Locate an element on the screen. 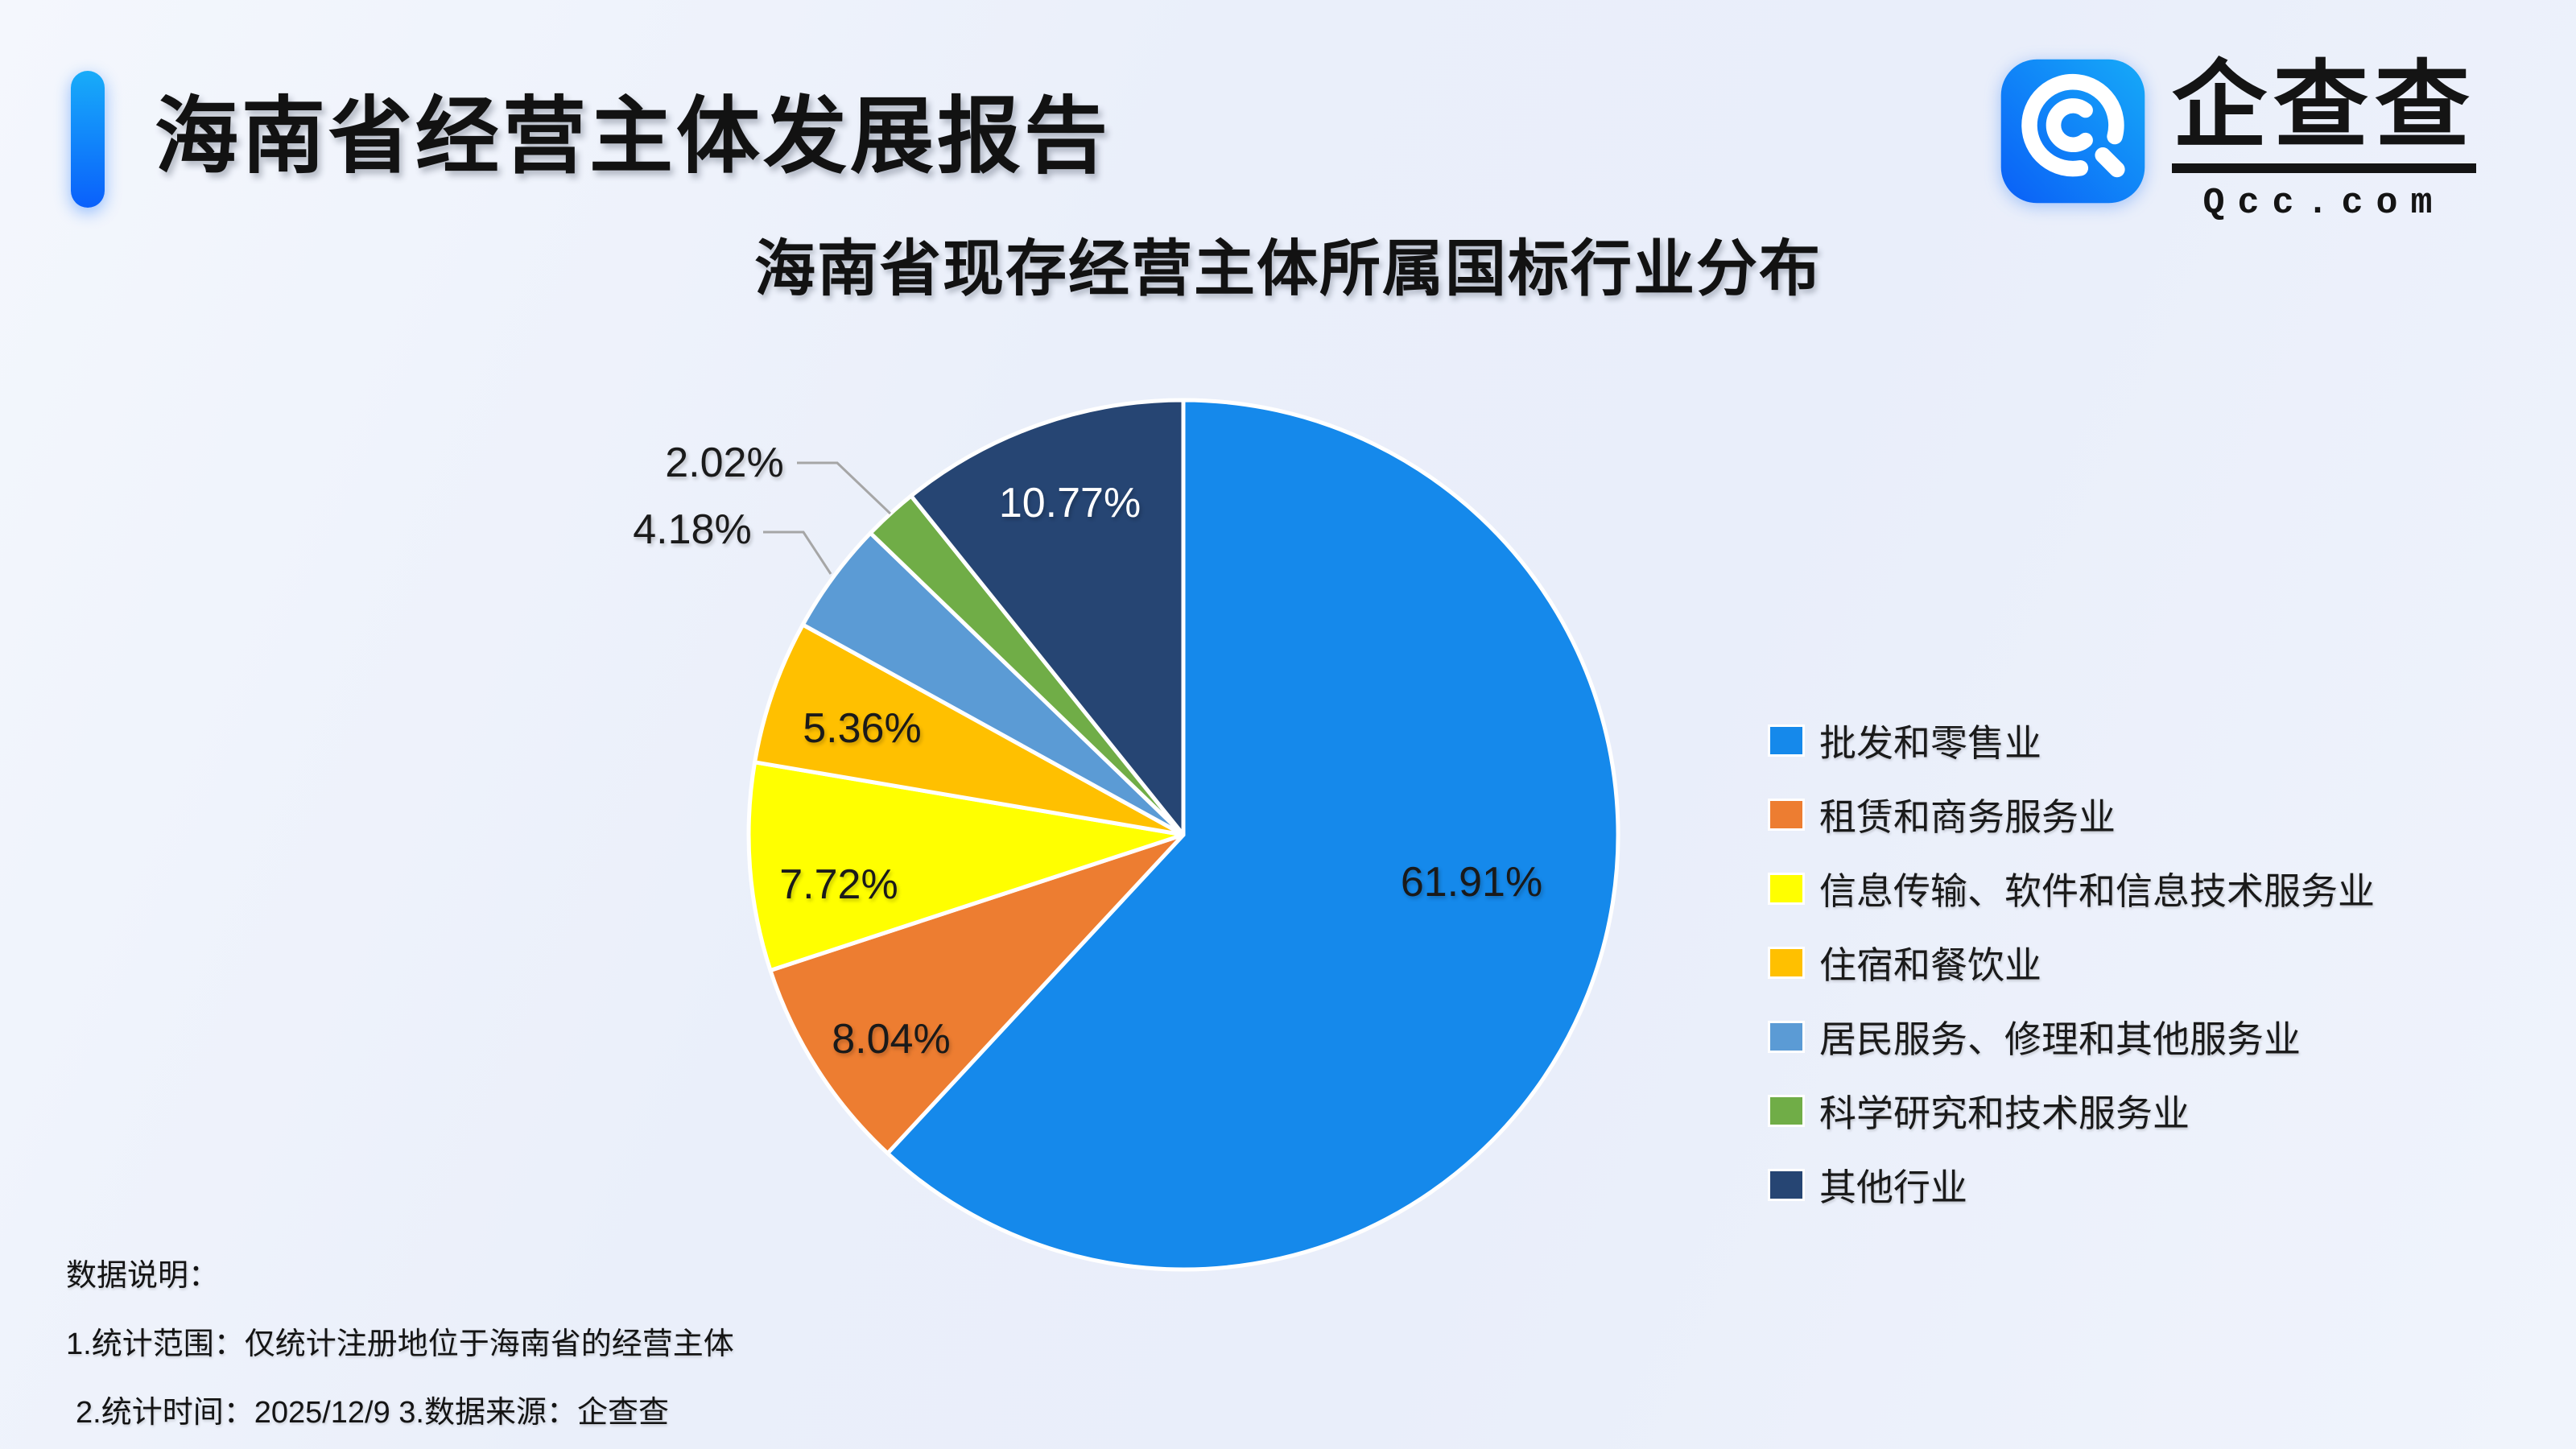 This screenshot has height=1449, width=2576. legend-label-5: 科学研究和技术服务业 is located at coordinates (2004, 1113).